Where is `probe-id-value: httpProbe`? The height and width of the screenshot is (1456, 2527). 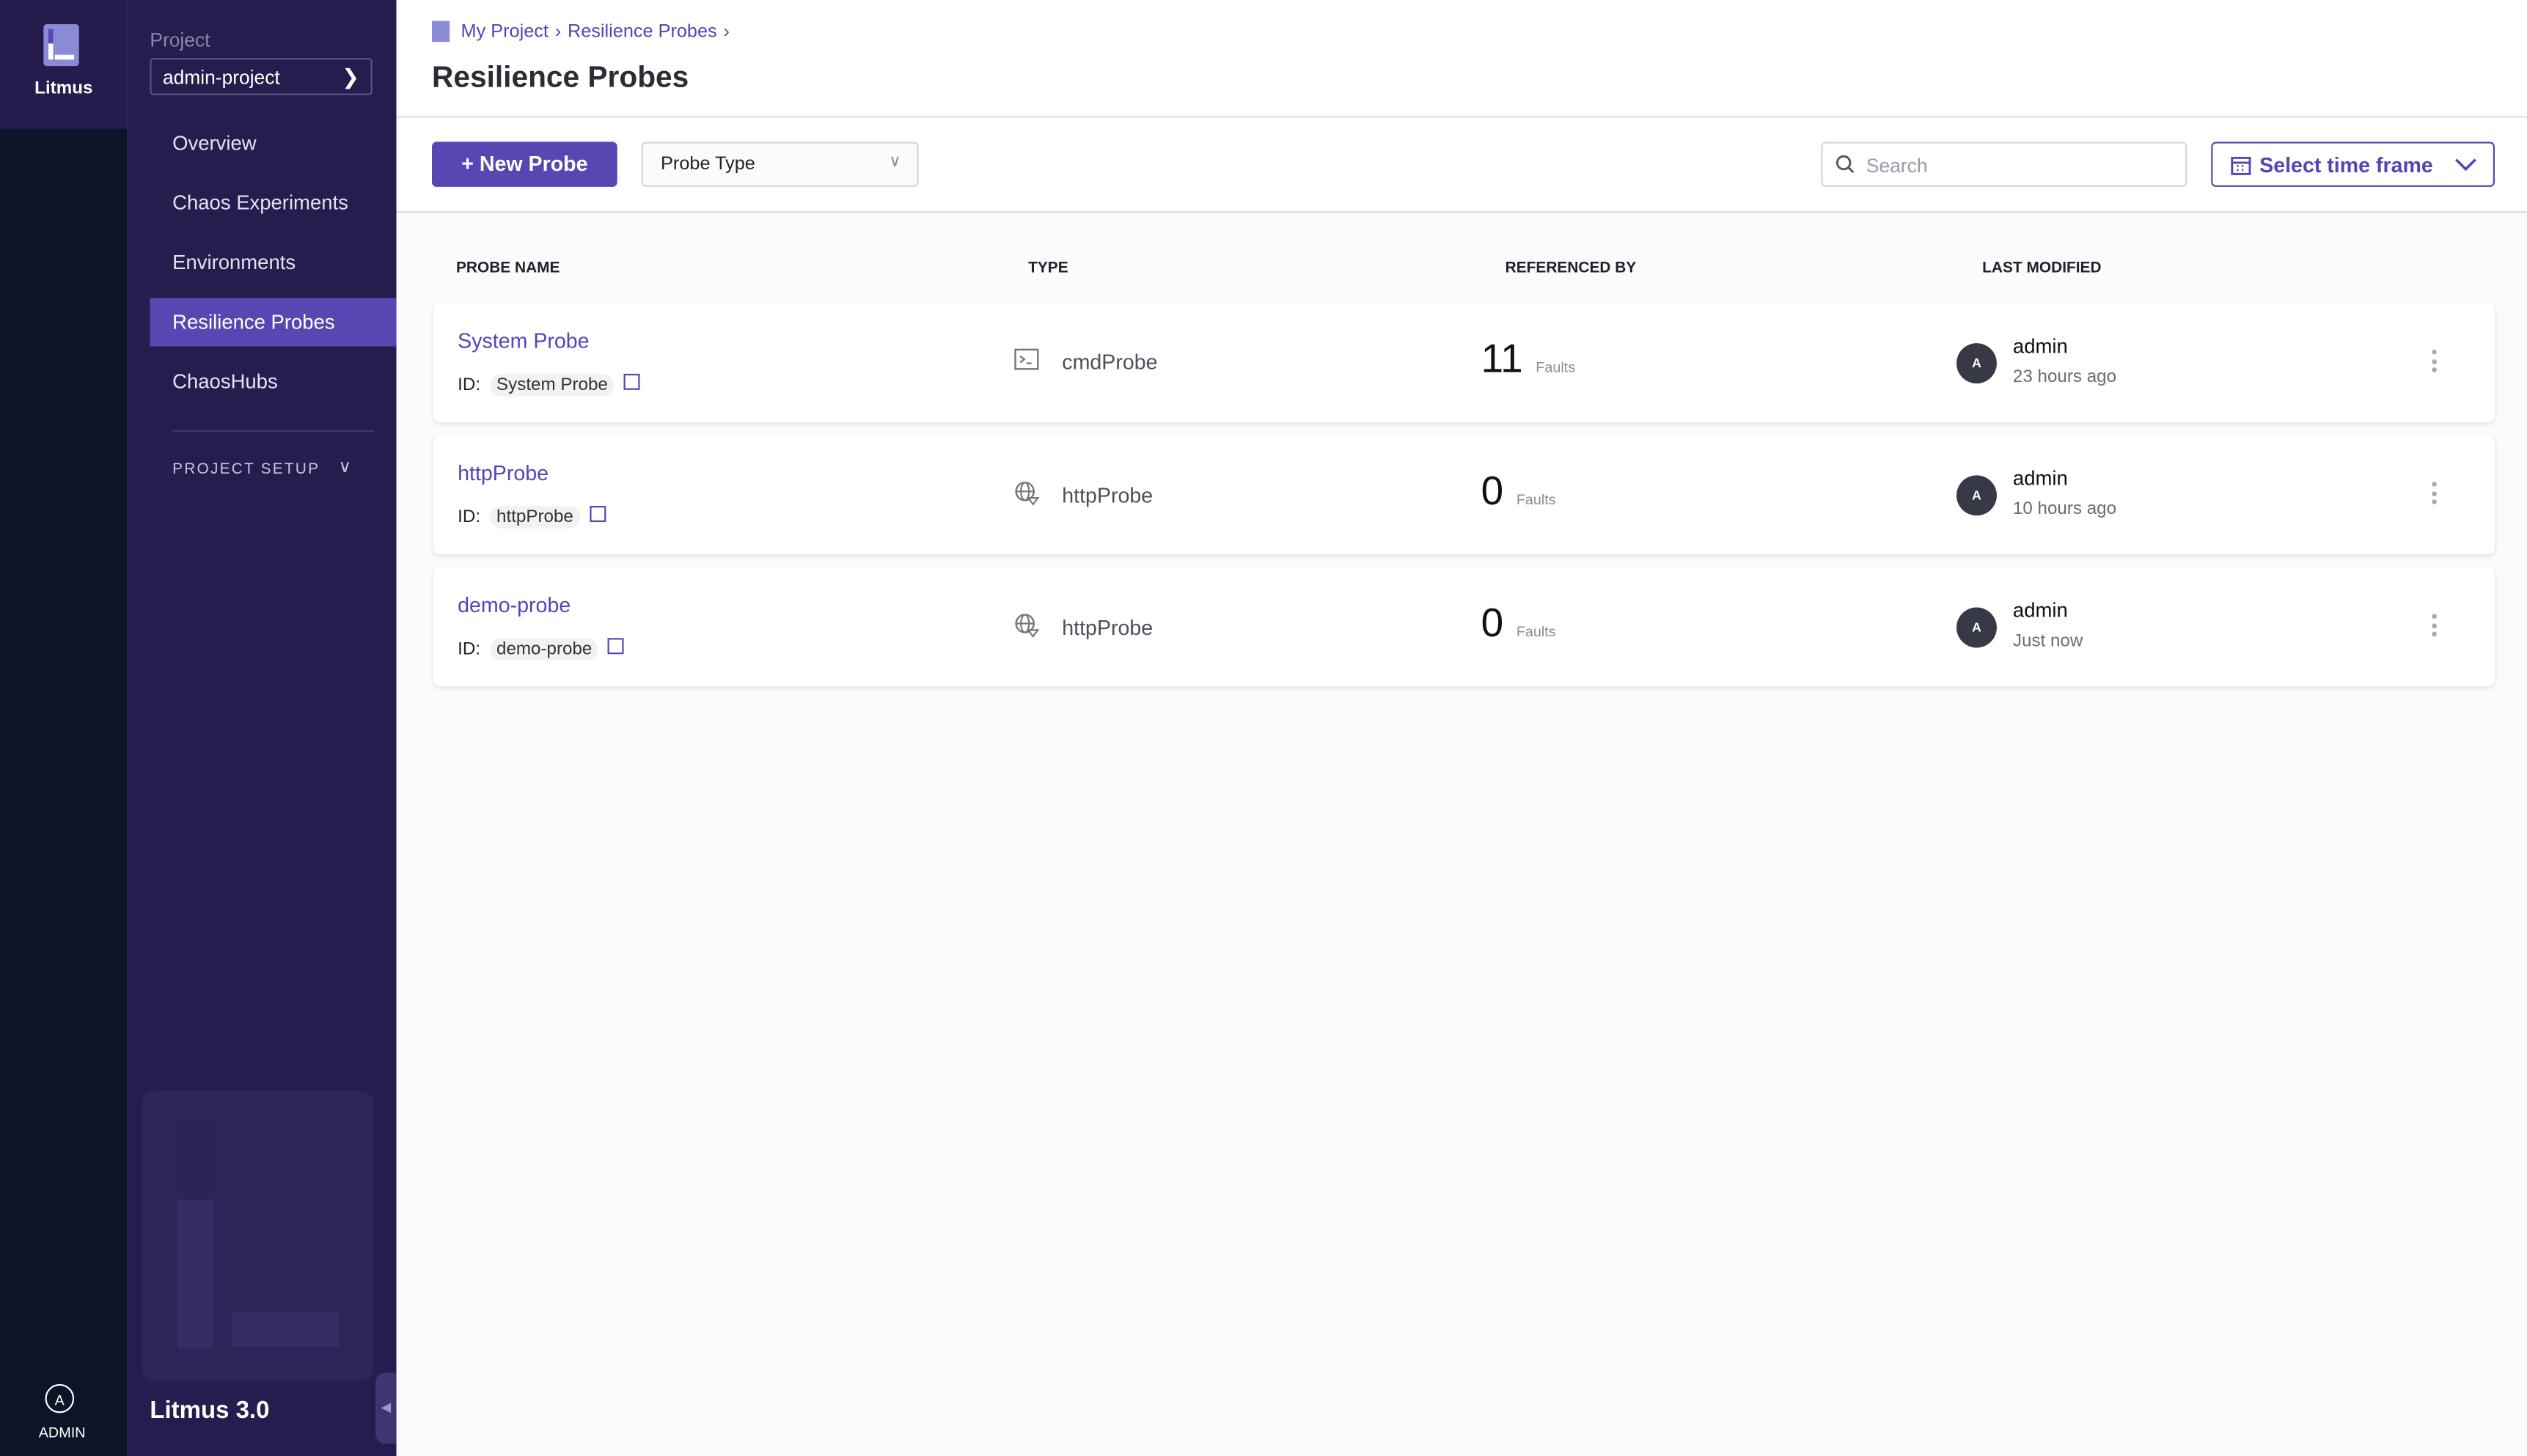
probe-id-value: httpProbe is located at coordinates (535, 517).